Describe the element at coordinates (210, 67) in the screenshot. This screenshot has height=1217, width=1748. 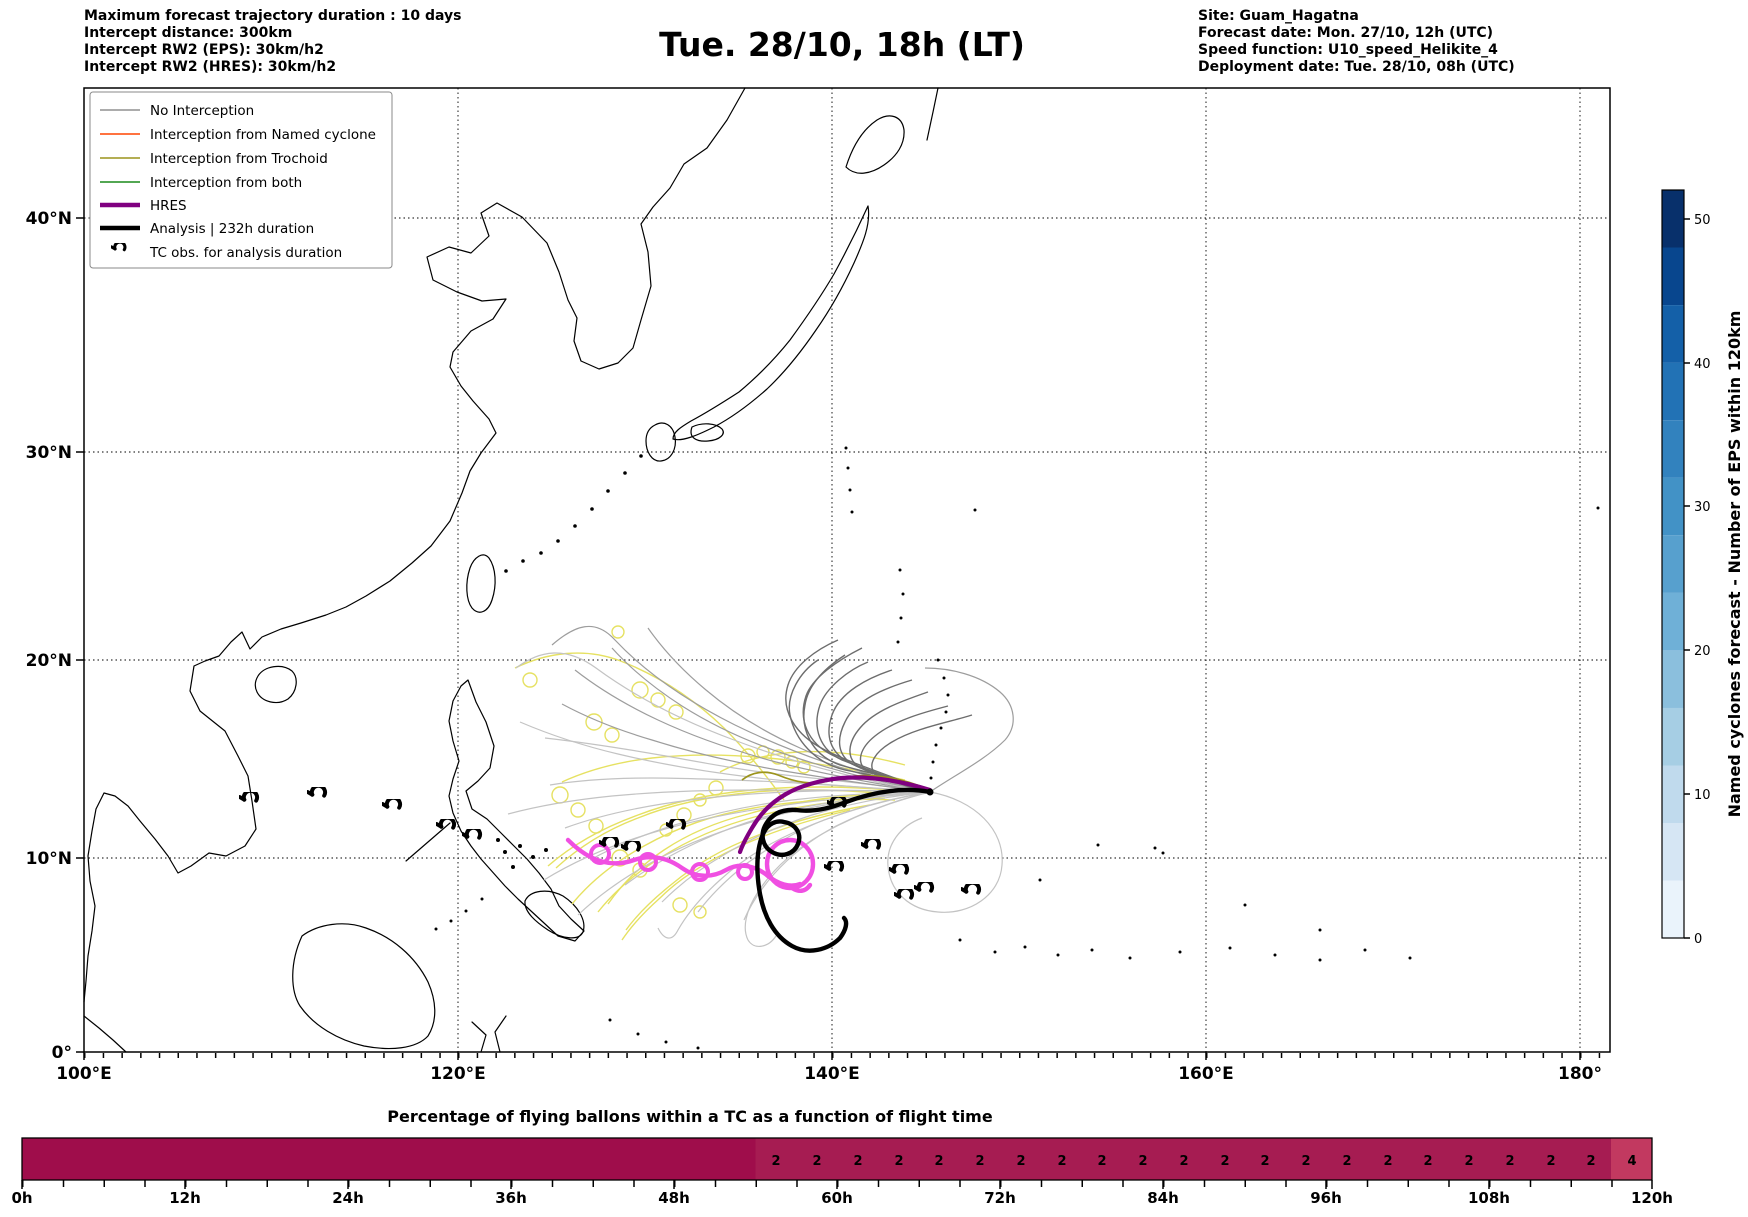
I see `header-left-line-4: Intercept RW2 (HRES): 30km/h2` at that location.